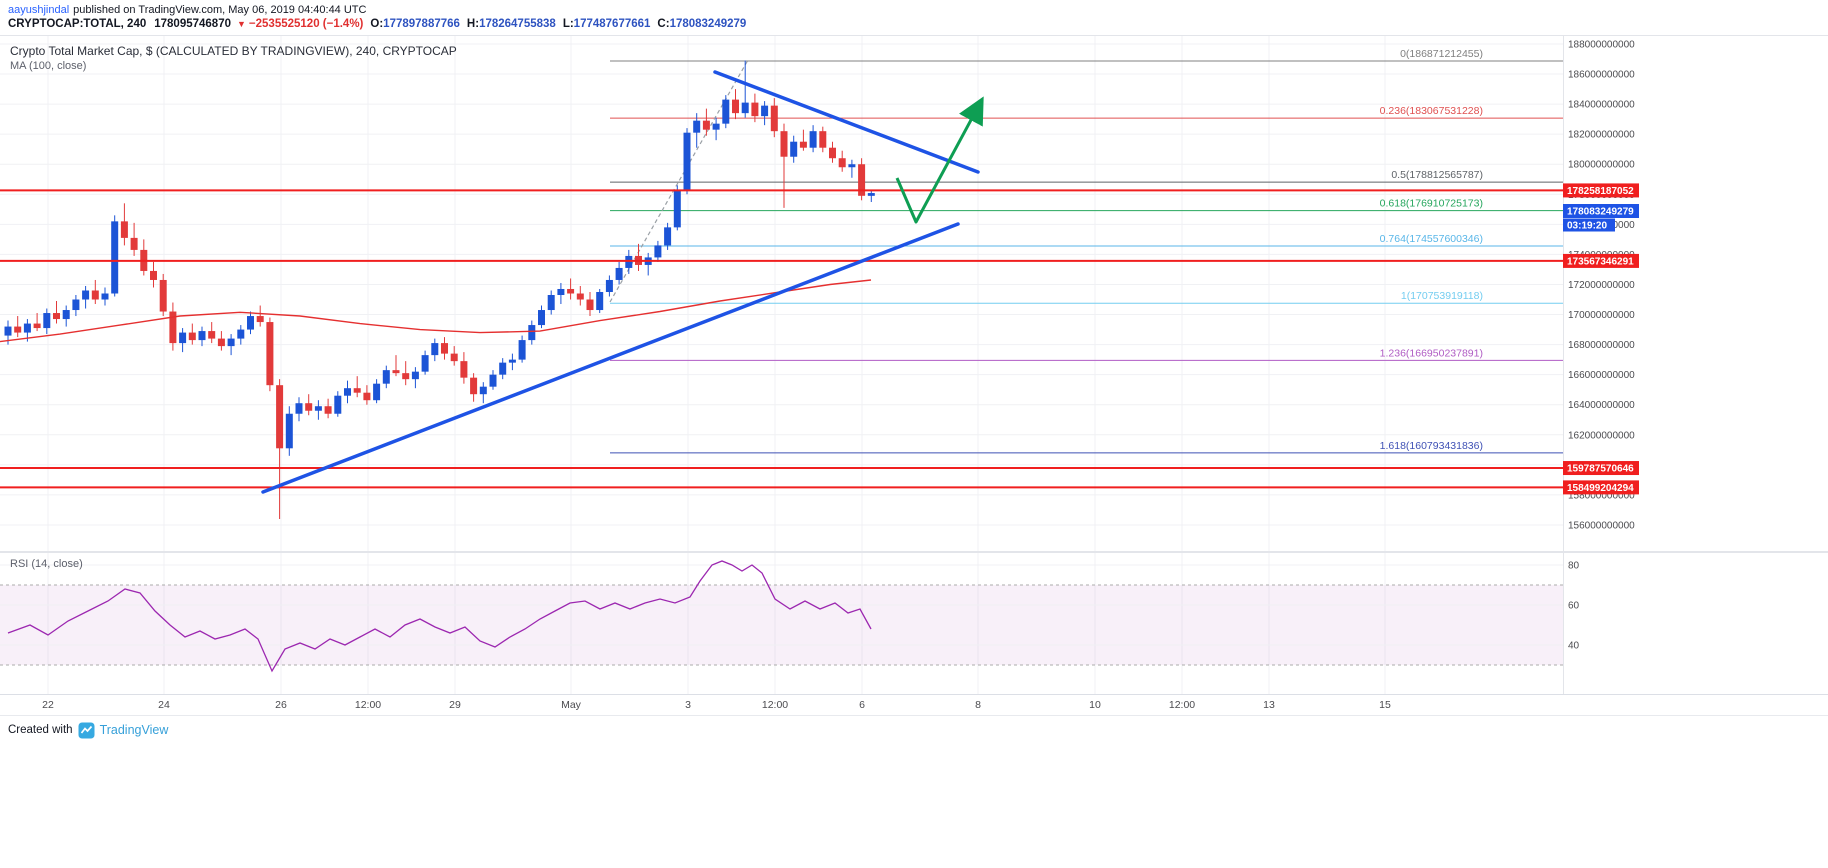  I want to click on rsi-band, so click(781, 625).